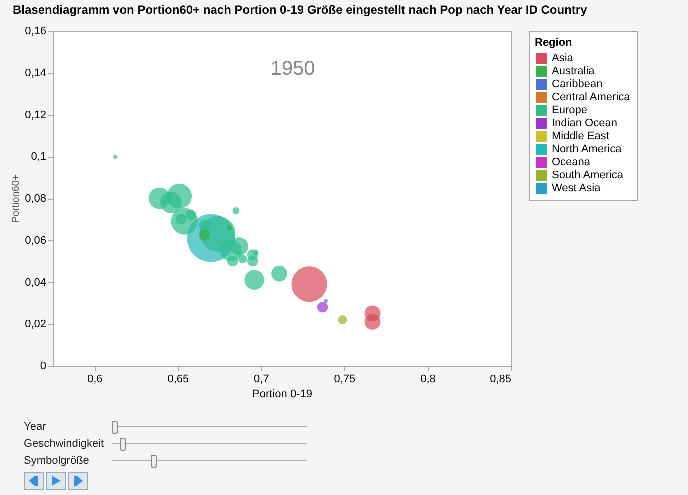 The height and width of the screenshot is (495, 688). I want to click on legend-label: Indian Ocean, so click(585, 124).